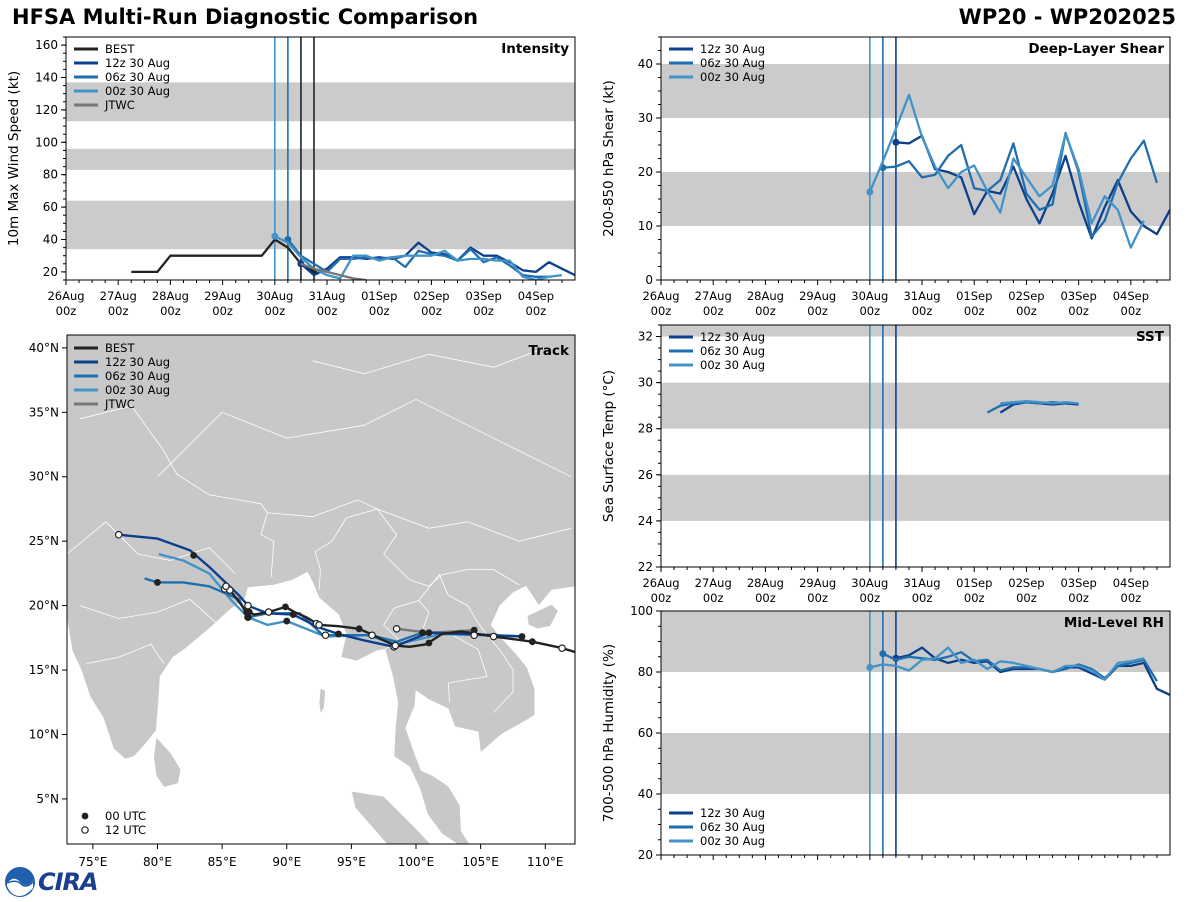 The image size is (1200, 902). I want to click on shear-xtick-label: 30Aug, so click(869, 296).